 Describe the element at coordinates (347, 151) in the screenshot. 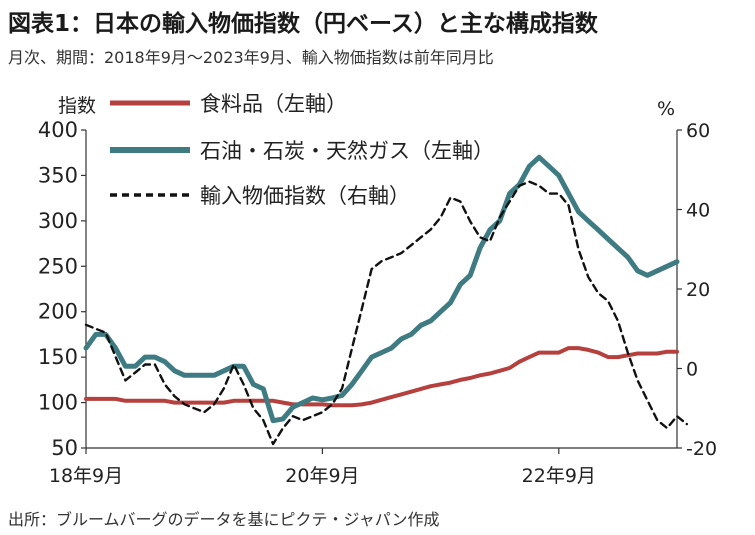

I see `legend-label-oil: 石油・石炭・天然ガス（左軸）` at that location.